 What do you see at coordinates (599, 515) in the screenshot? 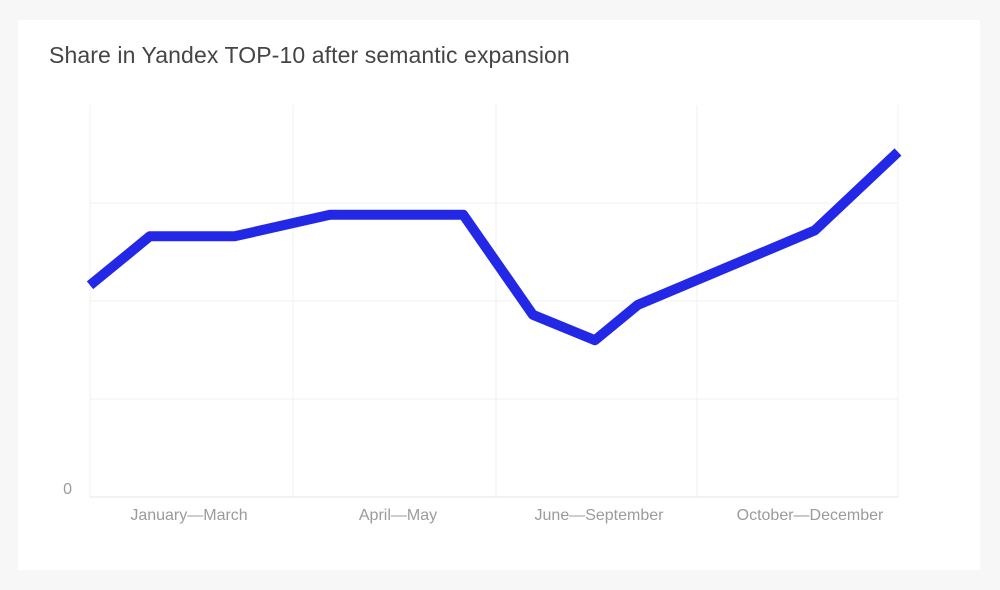
I see `x-axis-label-june-september: June—September` at bounding box center [599, 515].